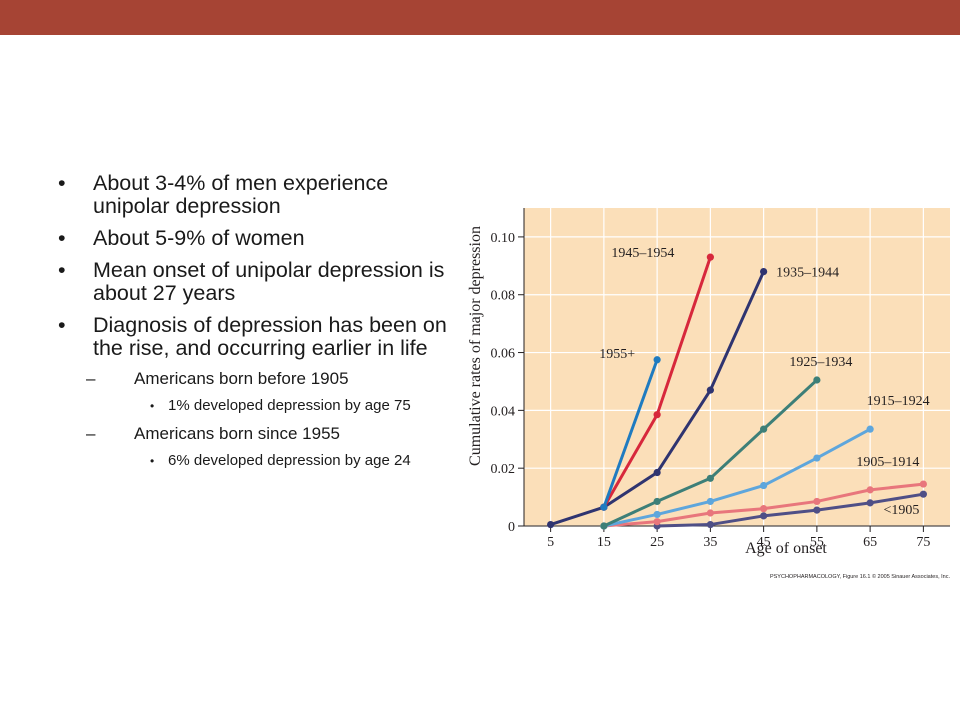  Describe the element at coordinates (237, 433) in the screenshot. I see `bullet-text: Americans born since 1955` at that location.